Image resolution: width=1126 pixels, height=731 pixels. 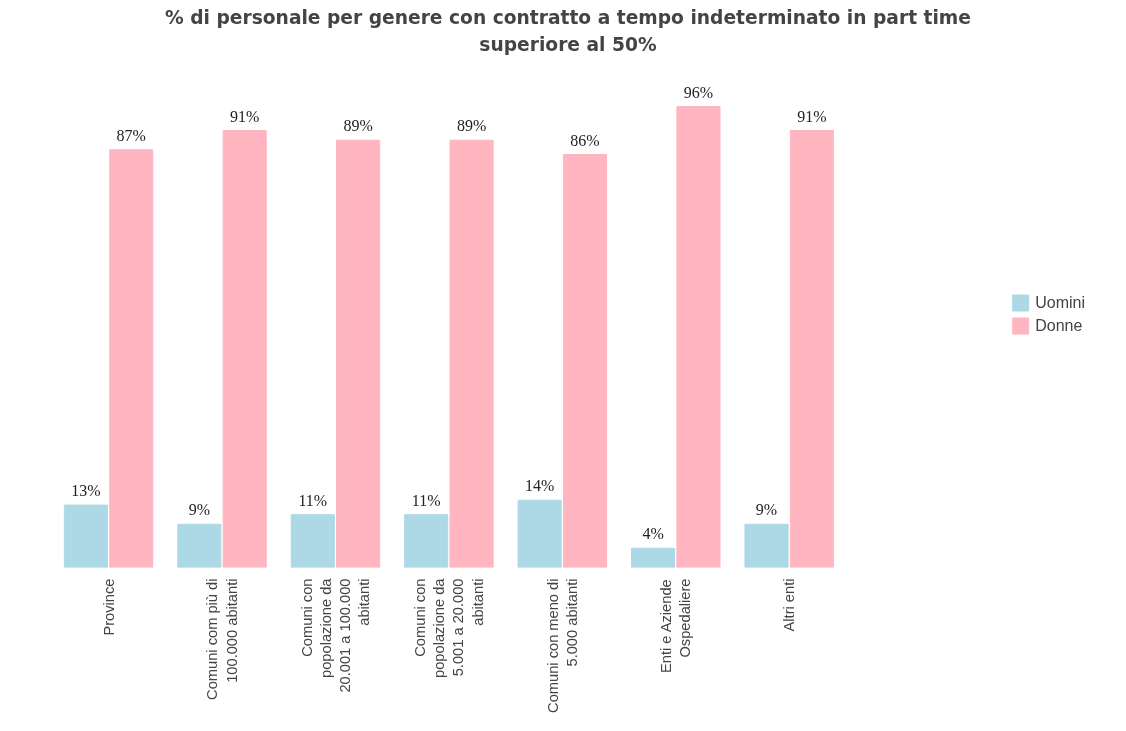 I want to click on x-tick-label: Comuni com più di 100.000 abitanti, so click(x=222, y=639).